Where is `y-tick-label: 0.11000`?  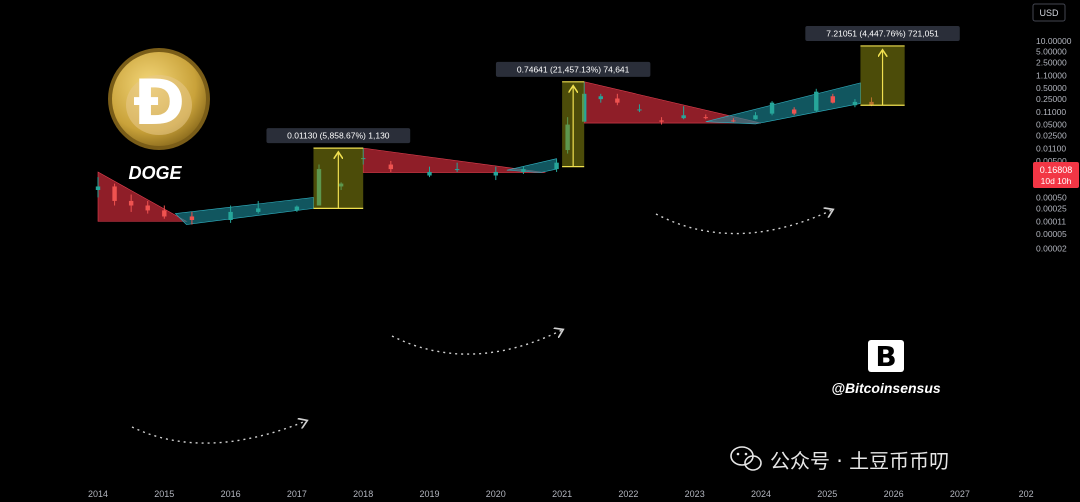 y-tick-label: 0.11000 is located at coordinates (1051, 112).